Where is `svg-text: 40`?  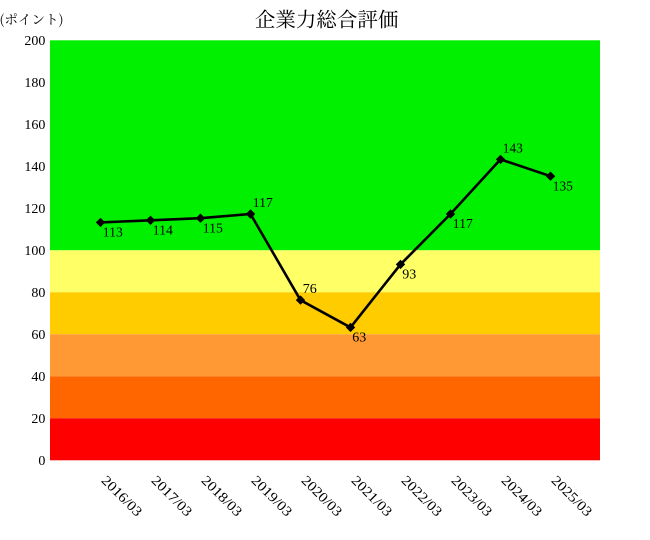
svg-text: 40 is located at coordinates (38, 377).